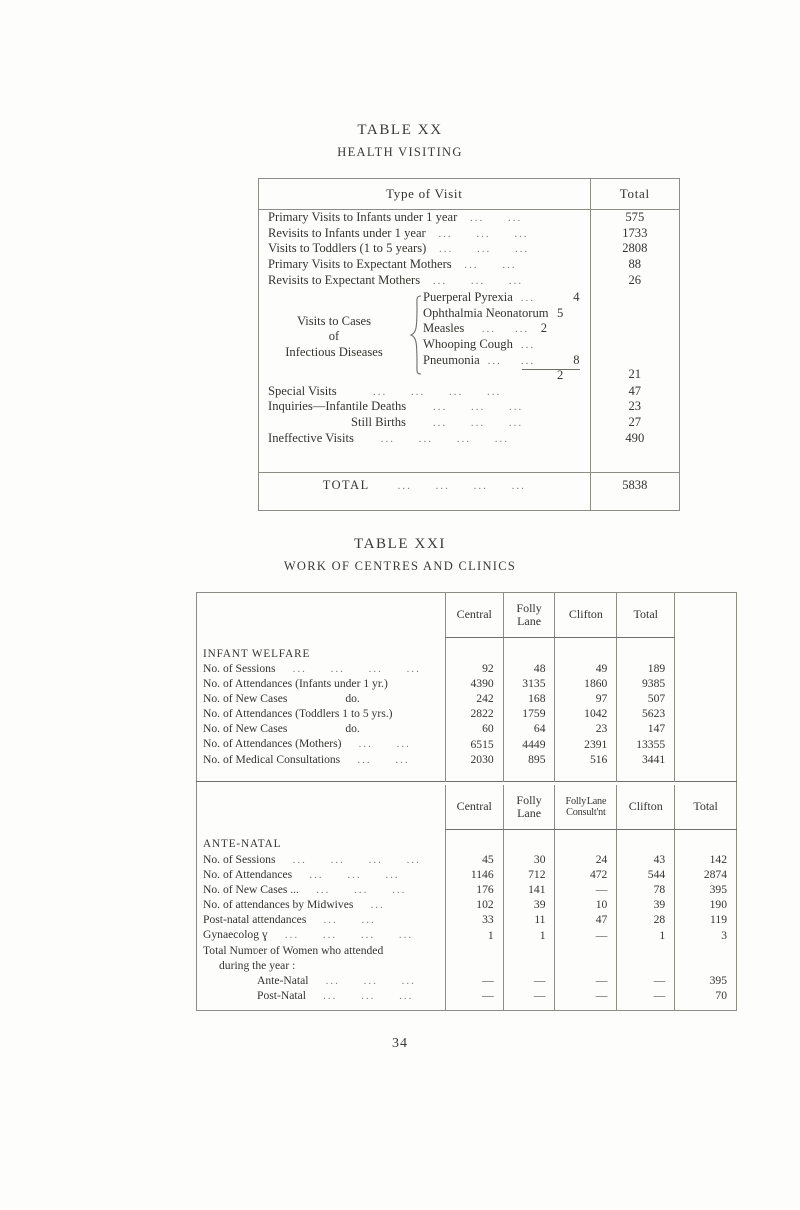 The height and width of the screenshot is (1210, 800). I want to click on row-total: 26, so click(634, 280).